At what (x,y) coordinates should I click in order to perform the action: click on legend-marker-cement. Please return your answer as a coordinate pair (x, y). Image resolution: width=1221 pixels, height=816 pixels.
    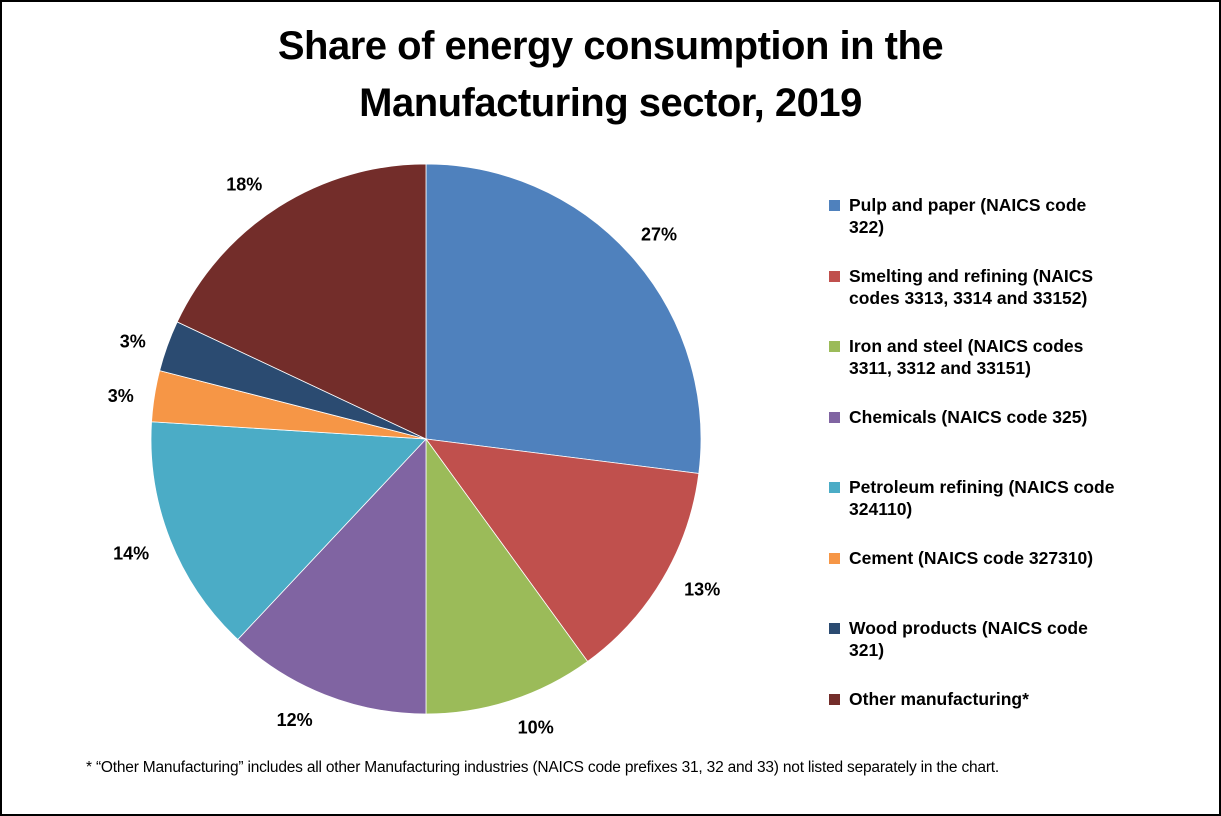
    Looking at the image, I should click on (834, 558).